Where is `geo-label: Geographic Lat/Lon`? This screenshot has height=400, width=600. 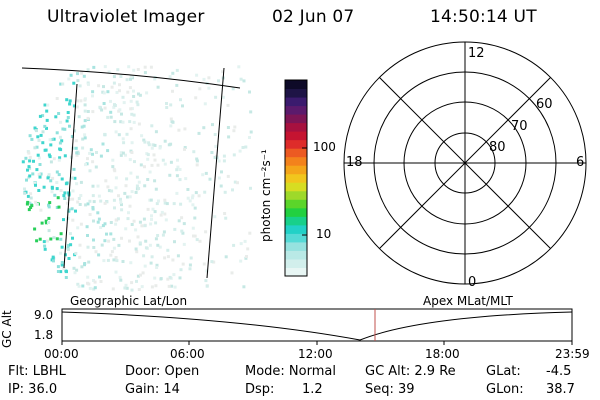 geo-label: Geographic Lat/Lon is located at coordinates (129, 301).